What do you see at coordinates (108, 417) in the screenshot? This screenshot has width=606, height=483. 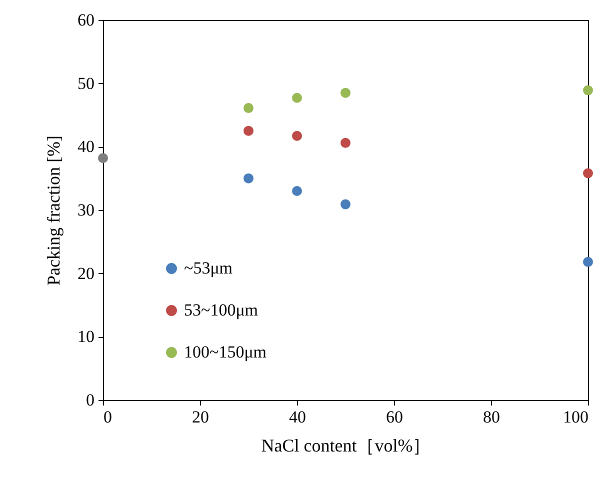 I see `x-tick-label: 0` at bounding box center [108, 417].